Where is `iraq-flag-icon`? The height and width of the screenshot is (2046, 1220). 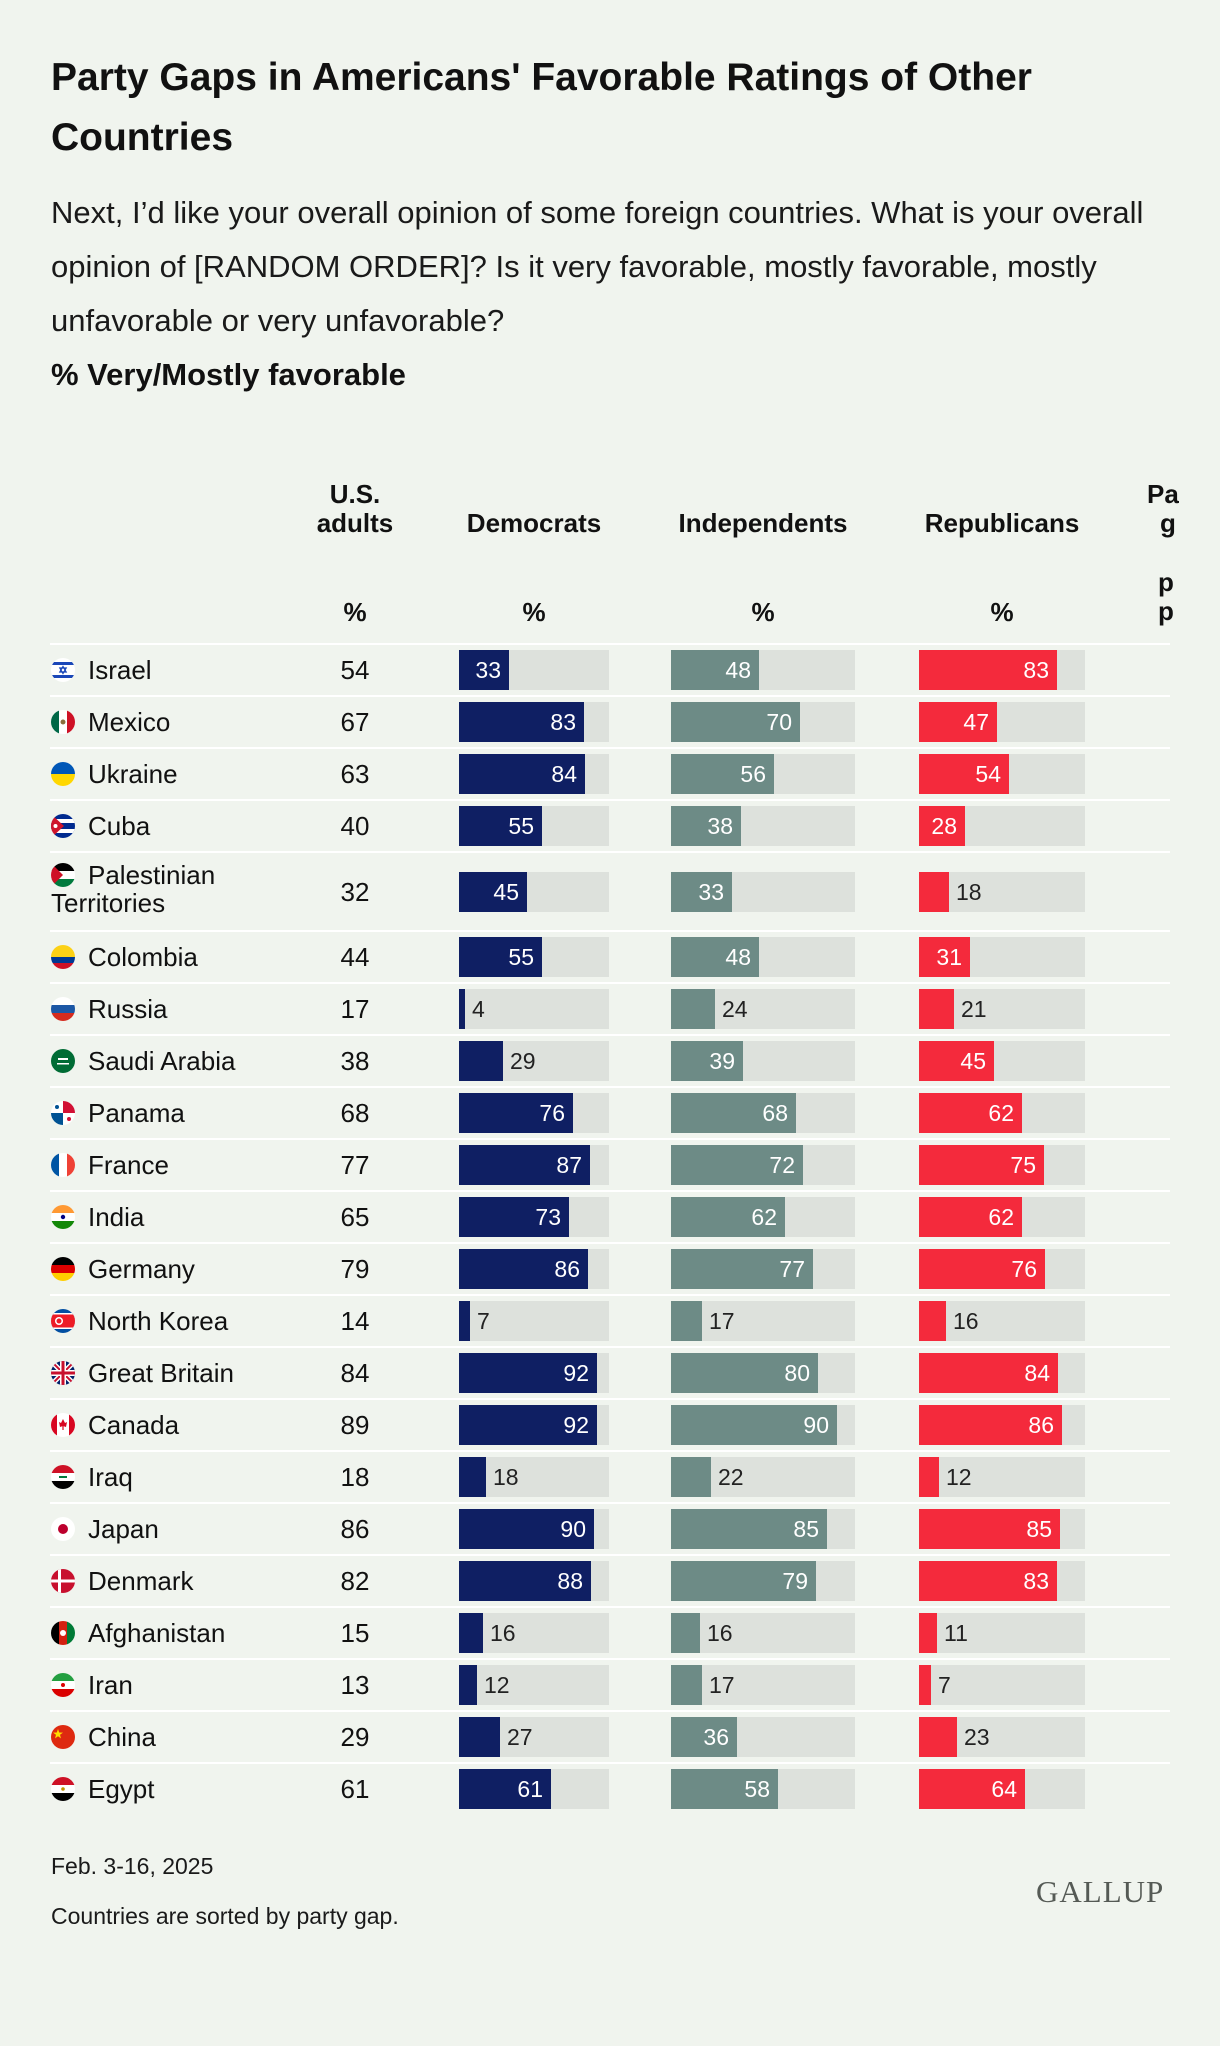 iraq-flag-icon is located at coordinates (63, 1477).